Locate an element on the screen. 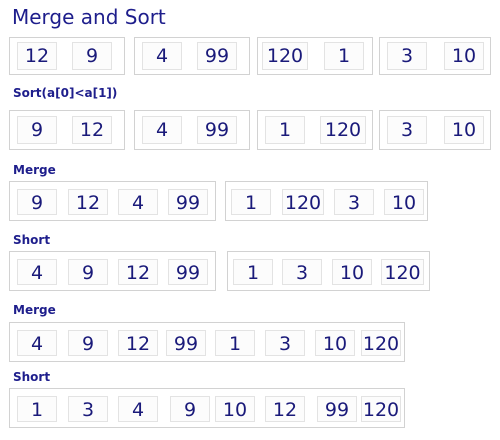  array-group: 1 120 is located at coordinates (315, 130).